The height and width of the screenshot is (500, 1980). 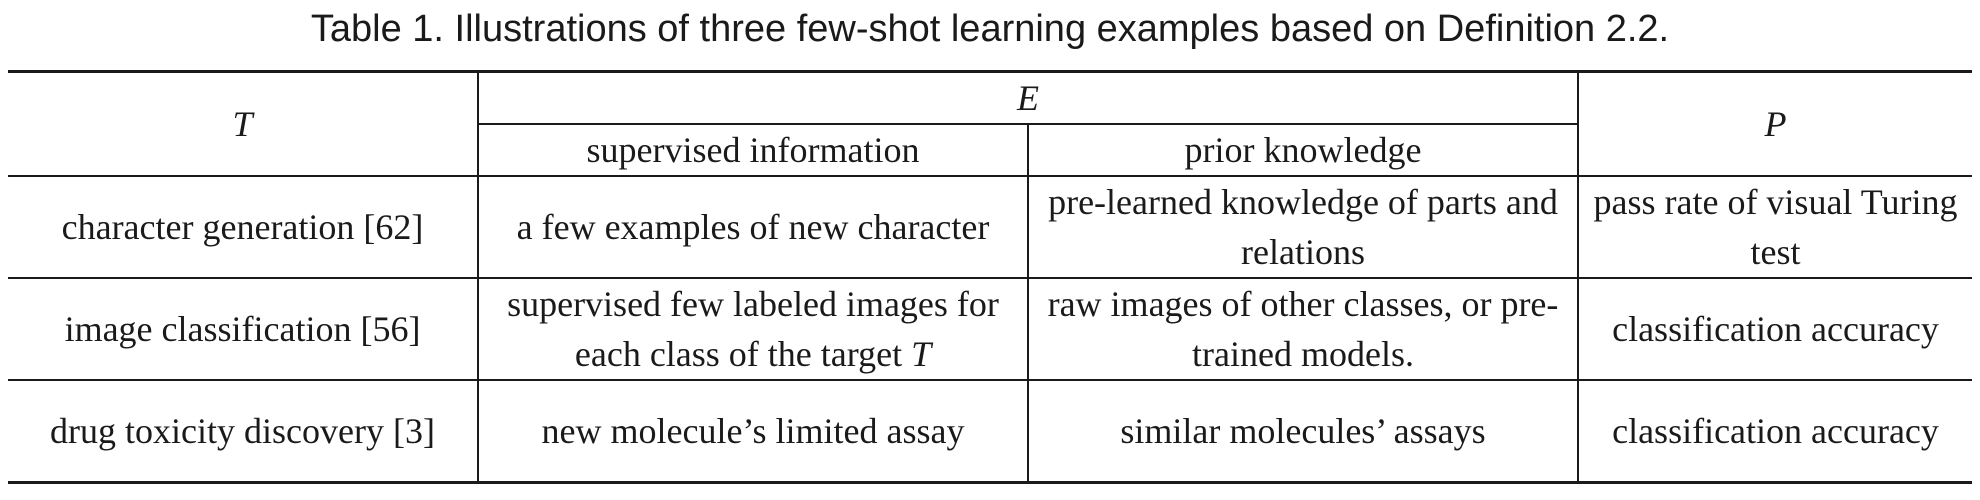 I want to click on header-task: T, so click(x=243, y=123).